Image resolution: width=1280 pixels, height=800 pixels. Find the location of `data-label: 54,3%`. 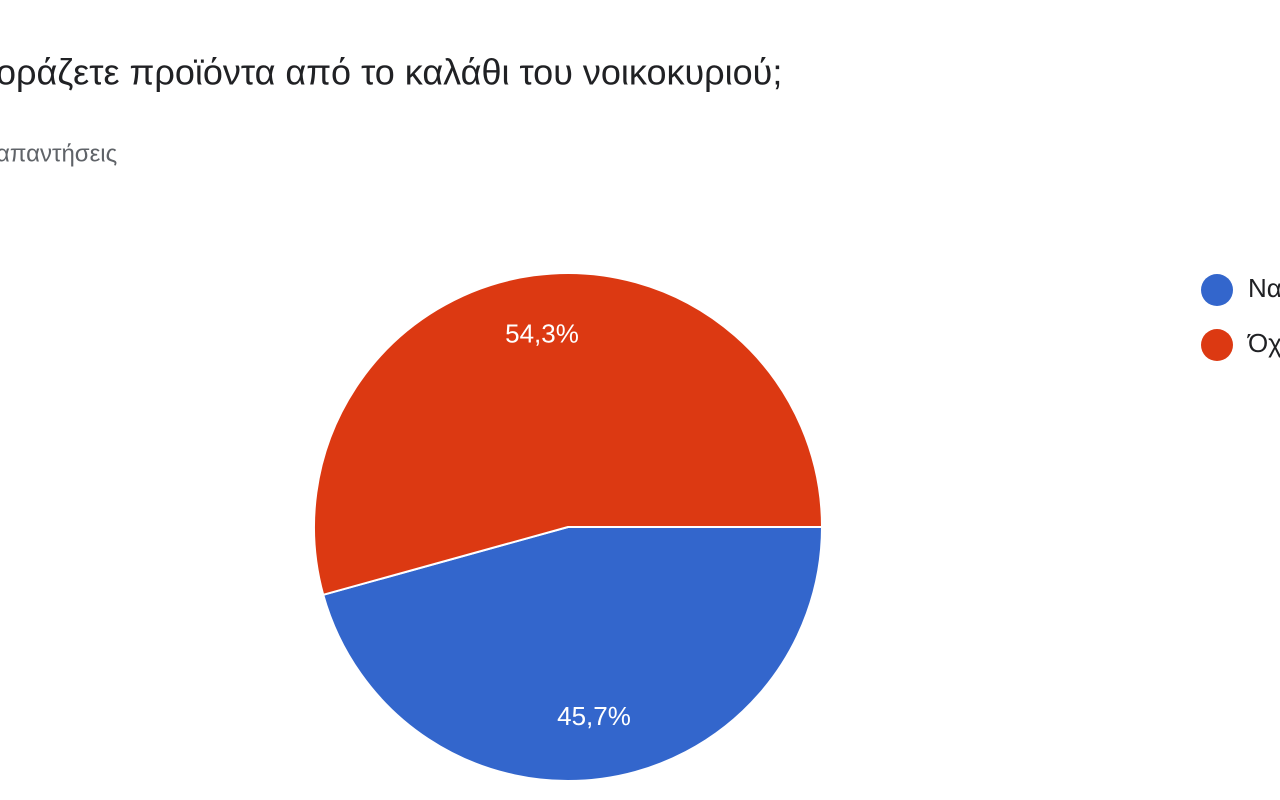

data-label: 54,3% is located at coordinates (542, 334).